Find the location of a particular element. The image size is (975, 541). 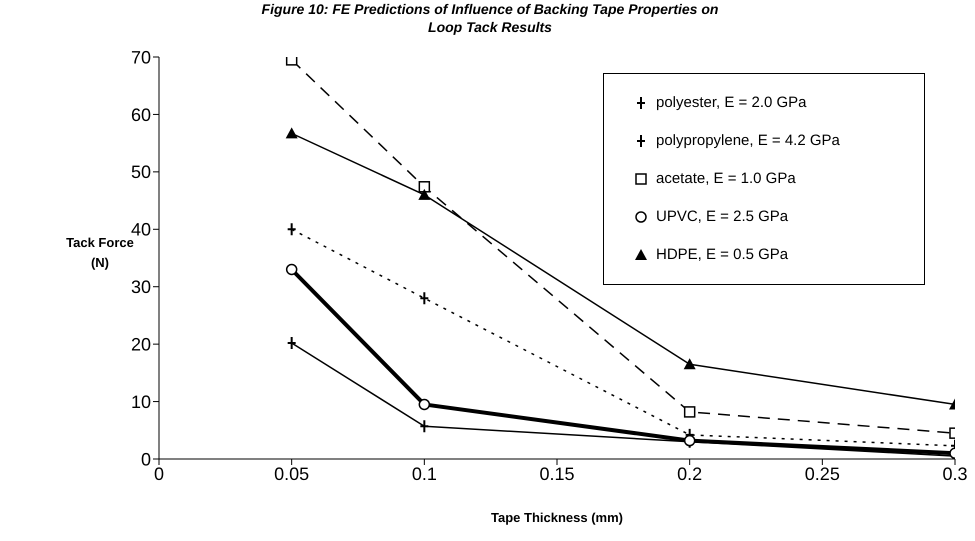

x-tick-label: 0.15 is located at coordinates (557, 474).